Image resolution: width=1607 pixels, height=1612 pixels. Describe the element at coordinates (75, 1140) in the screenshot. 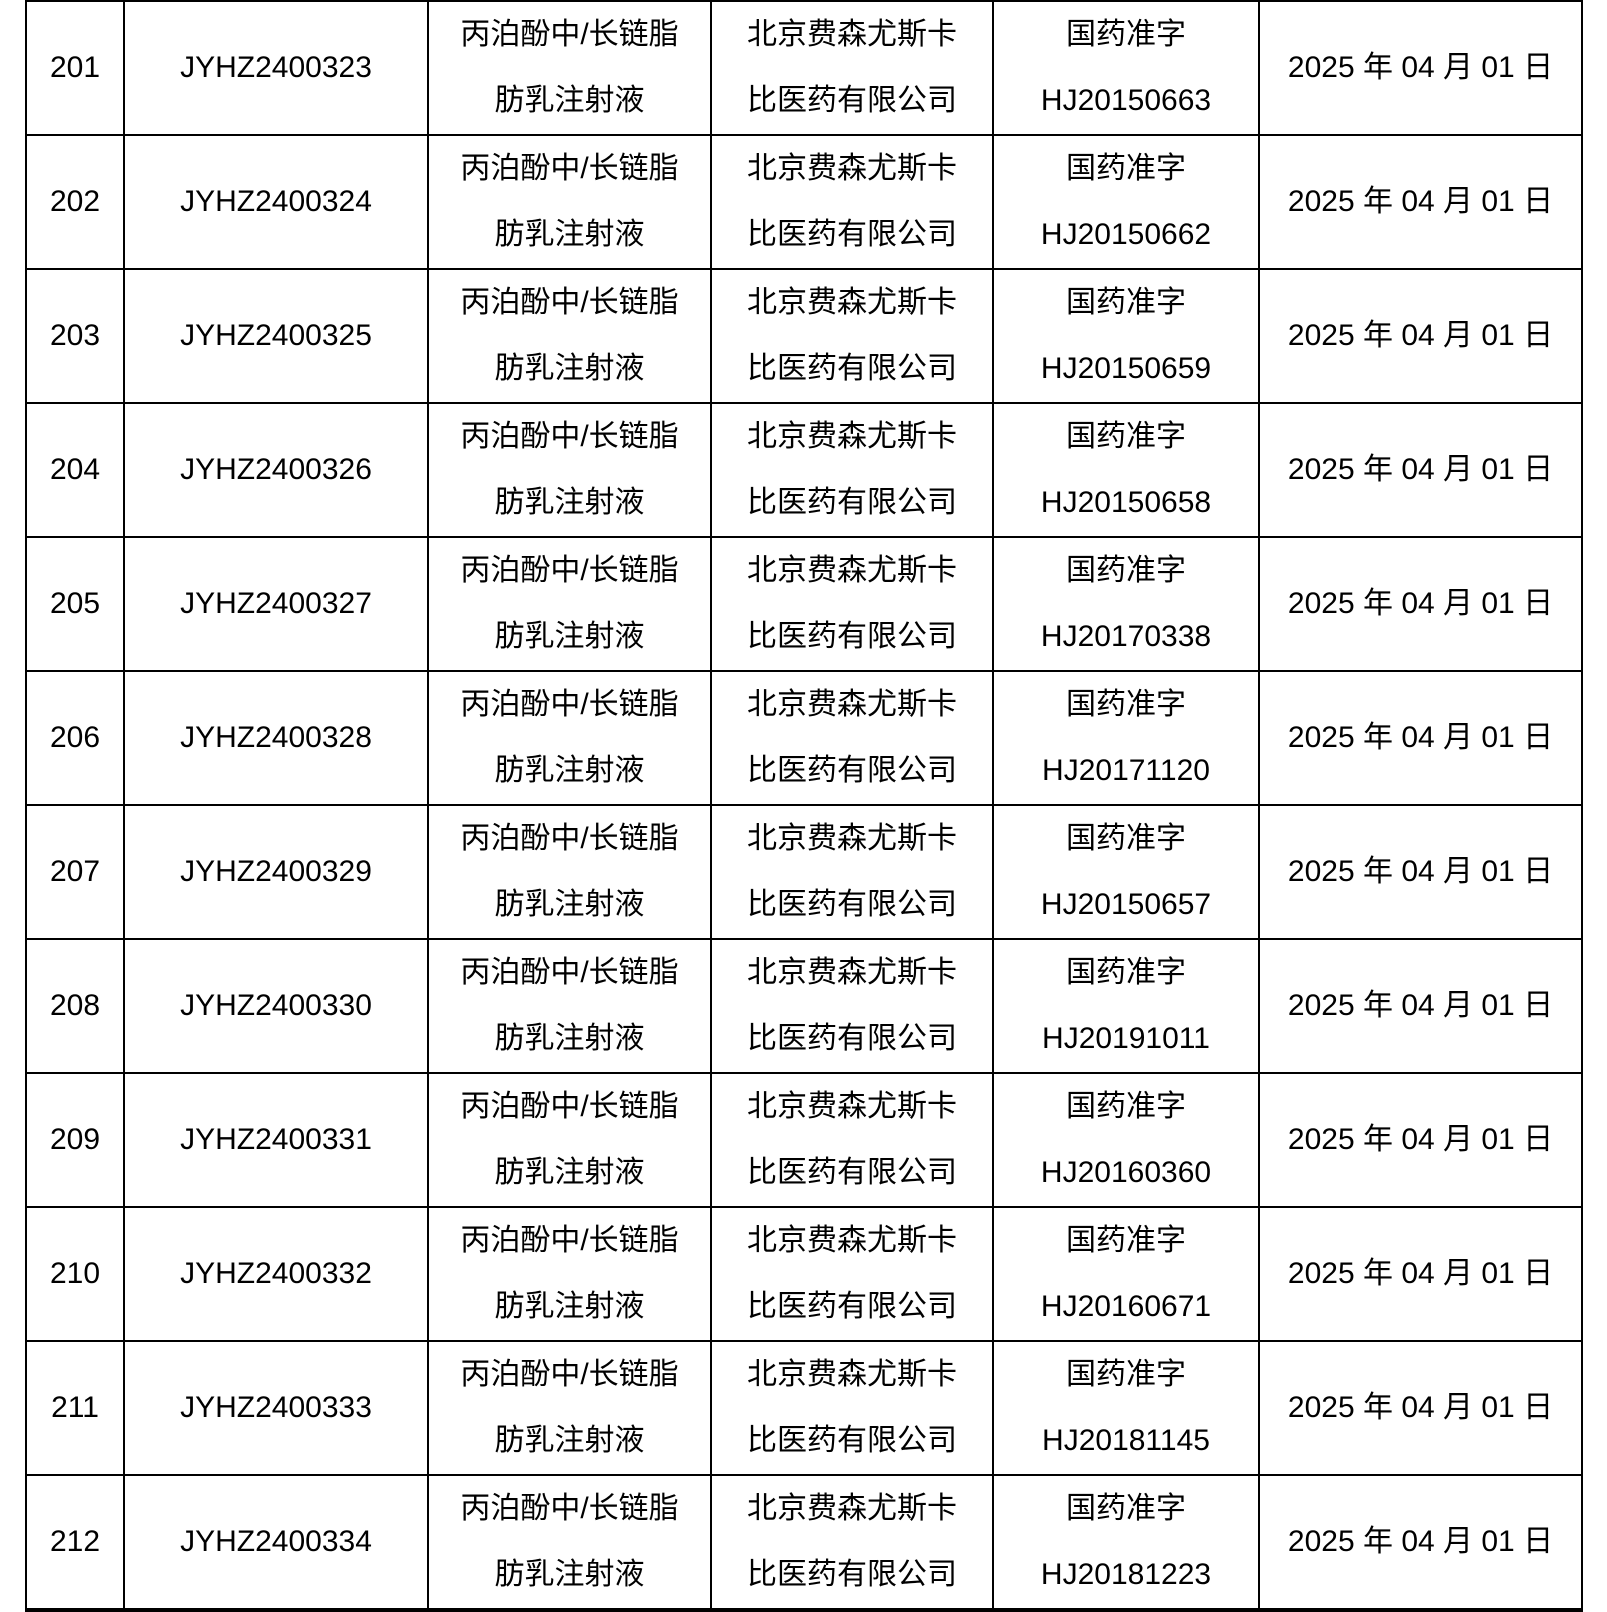

I see `seq-number: 209` at that location.